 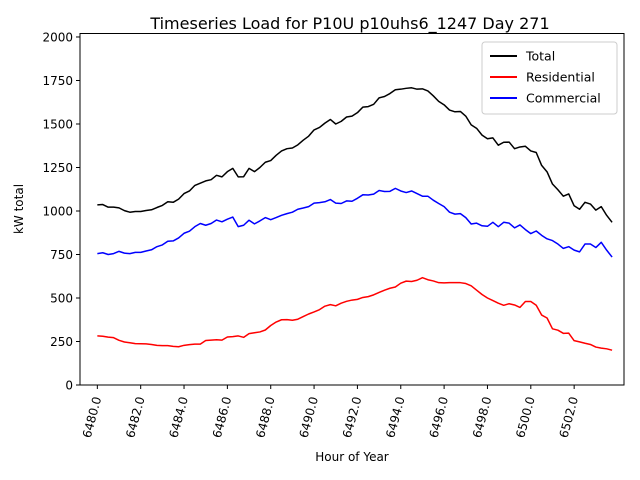 What do you see at coordinates (563, 98) in the screenshot?
I see `legend-label-commercial: Commercial` at bounding box center [563, 98].